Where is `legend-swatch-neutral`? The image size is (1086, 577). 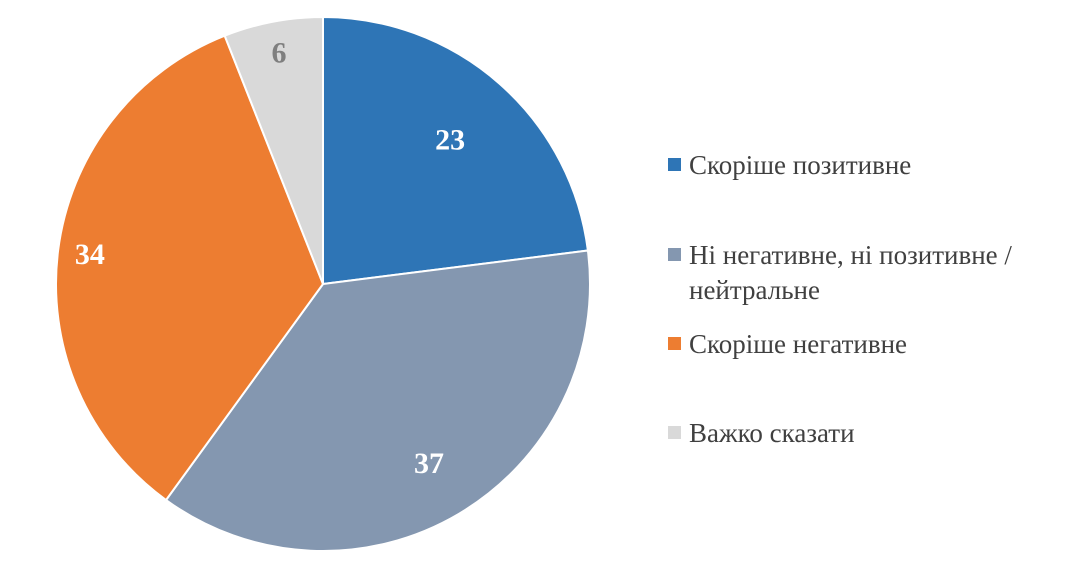 legend-swatch-neutral is located at coordinates (674, 254).